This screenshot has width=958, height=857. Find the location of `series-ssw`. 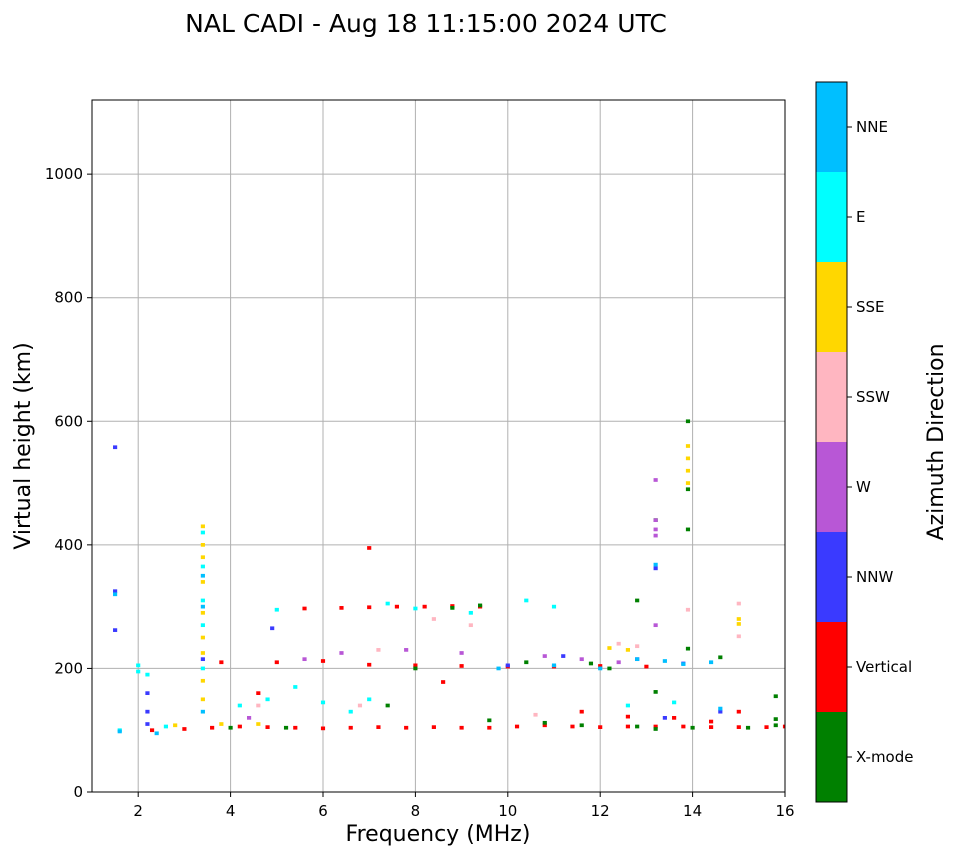

series-ssw is located at coordinates (498, 659).